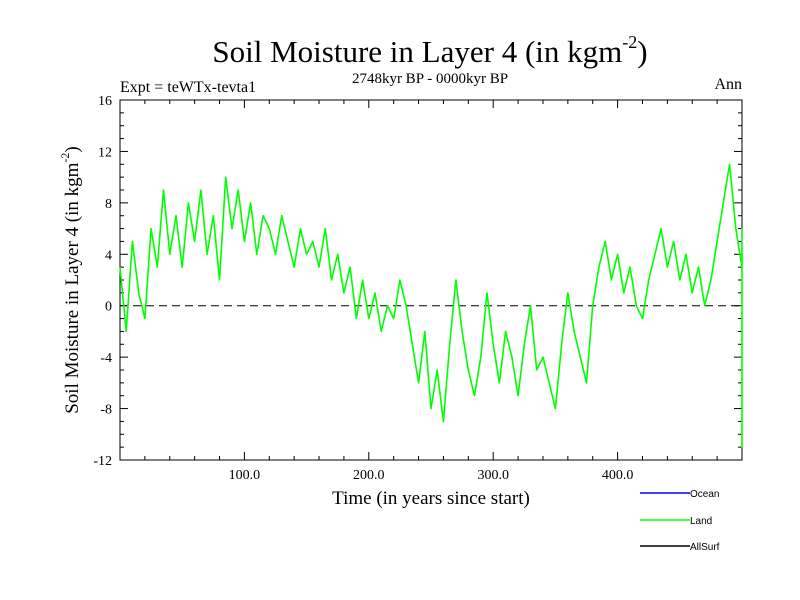 This screenshot has height=600, width=800. I want to click on chart-subtitle: 2748kyr BP - 0000kyr BP, so click(430, 79).